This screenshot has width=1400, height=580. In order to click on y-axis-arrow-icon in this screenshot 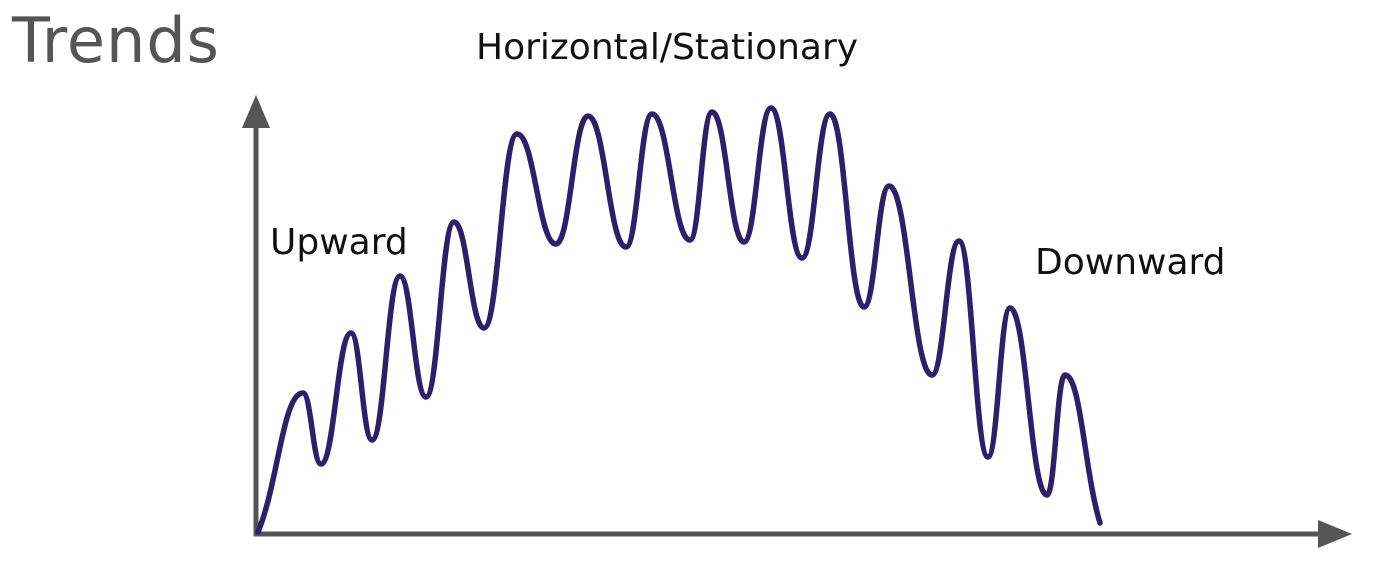, I will do `click(256, 111)`.